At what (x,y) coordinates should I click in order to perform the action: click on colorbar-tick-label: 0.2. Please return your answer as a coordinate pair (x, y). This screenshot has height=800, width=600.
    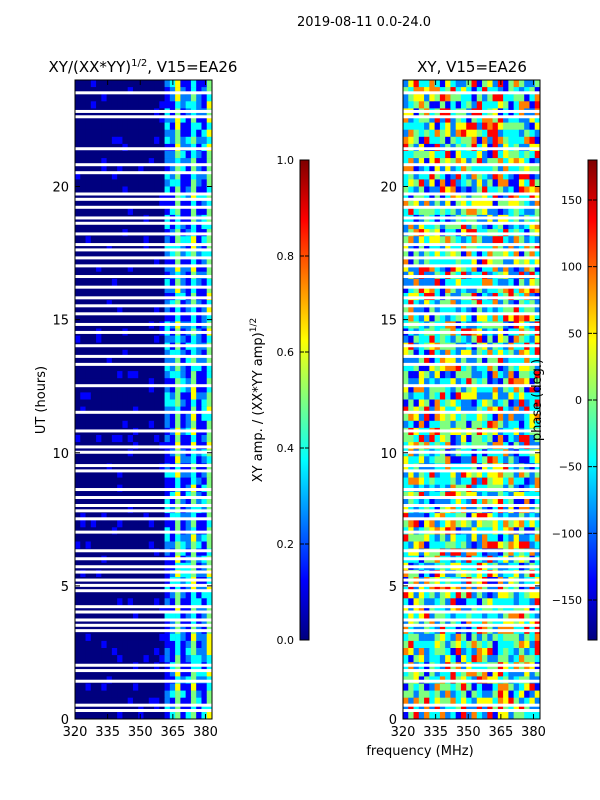
    Looking at the image, I should click on (286, 544).